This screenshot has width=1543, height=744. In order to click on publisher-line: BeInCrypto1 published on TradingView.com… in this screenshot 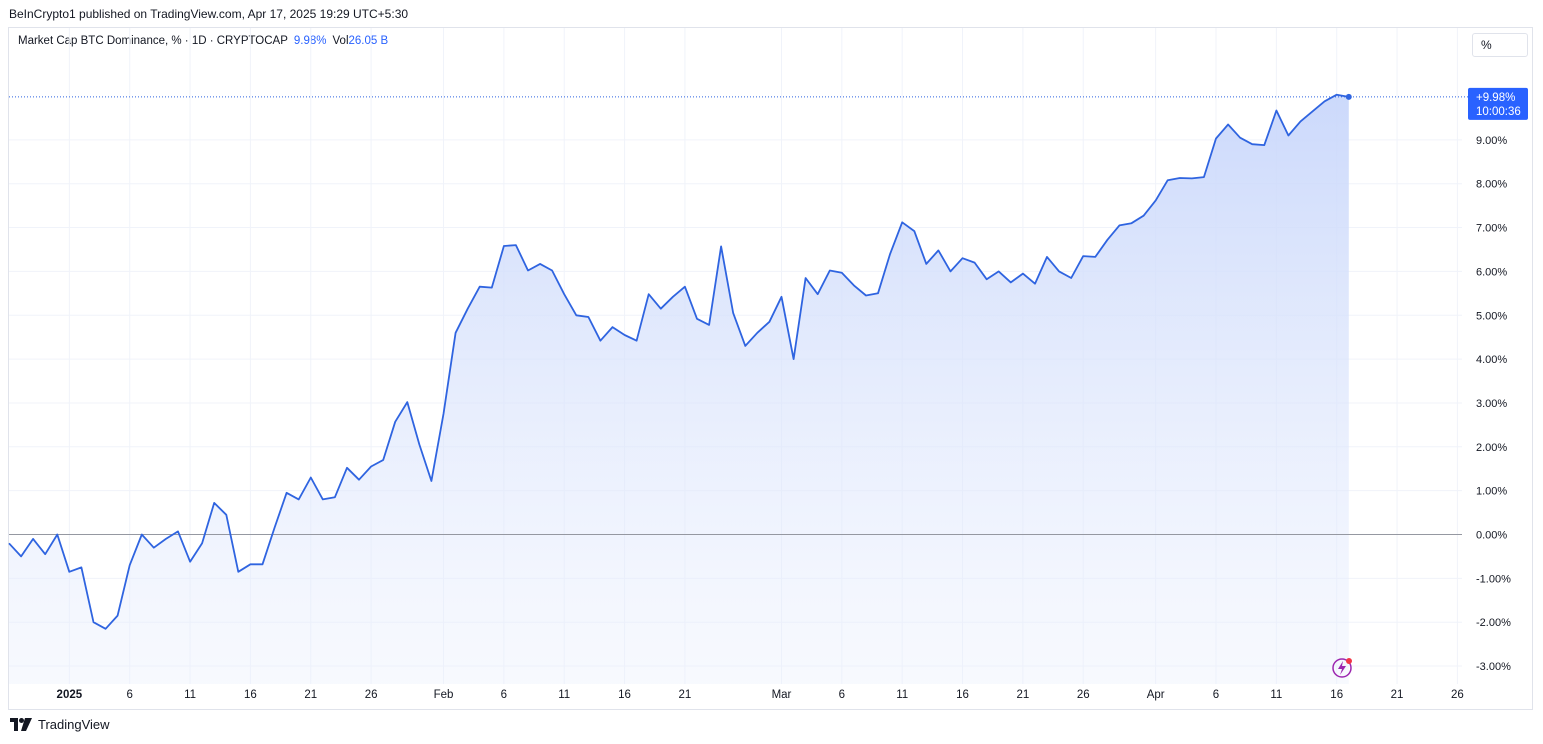, I will do `click(209, 14)`.